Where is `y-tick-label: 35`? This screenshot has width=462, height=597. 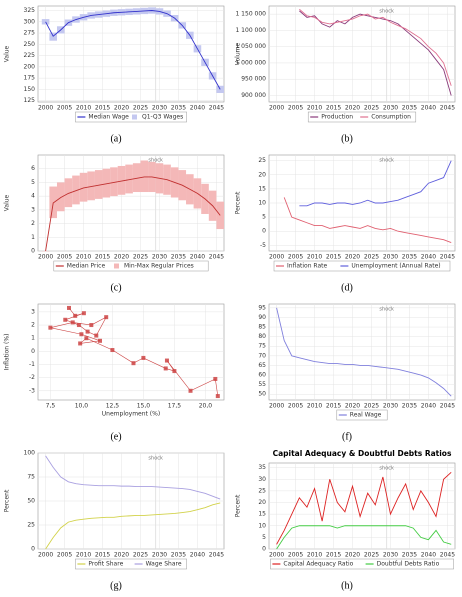 y-tick-label: 35 is located at coordinates (262, 467).